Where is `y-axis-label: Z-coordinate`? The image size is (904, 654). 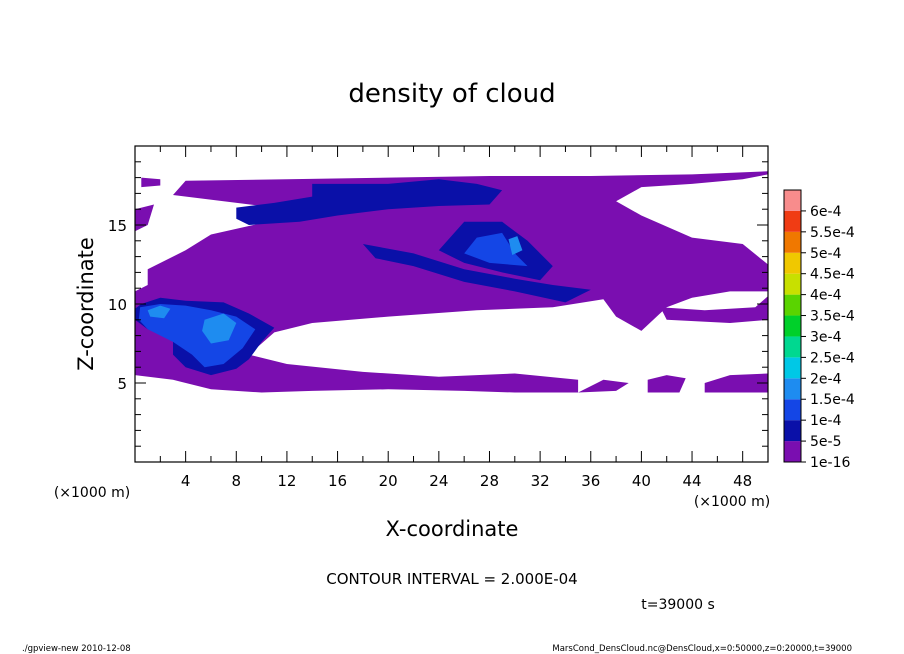
y-axis-label: Z-coordinate is located at coordinates (86, 304).